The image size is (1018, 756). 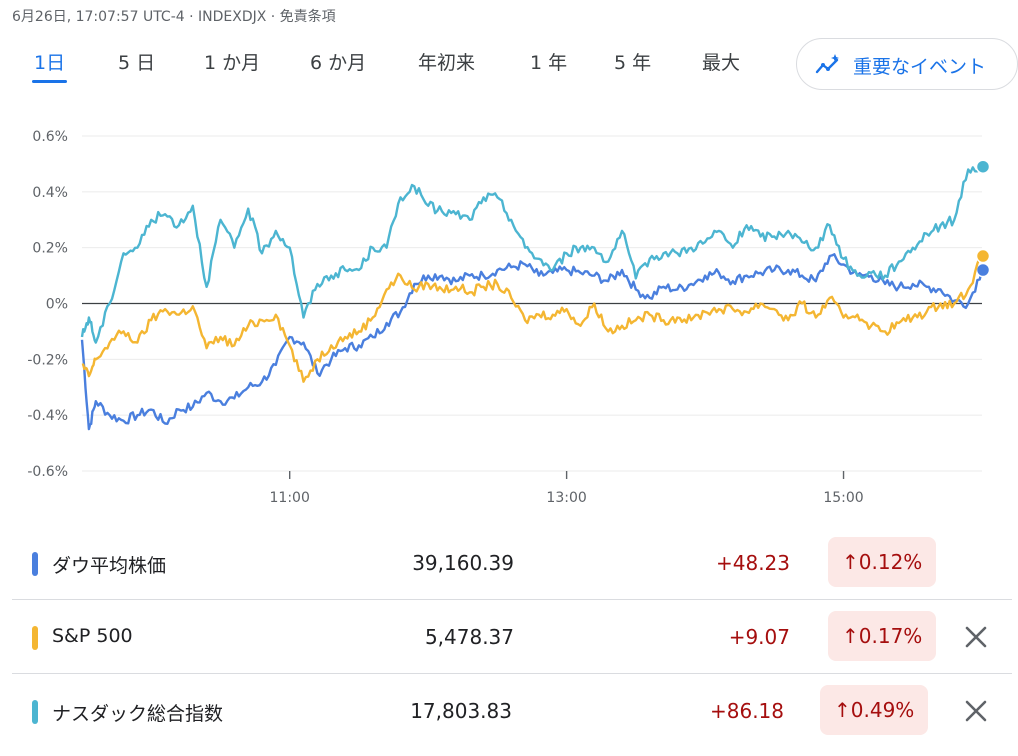 What do you see at coordinates (759, 637) in the screenshot?
I see `row-change: +9.07` at bounding box center [759, 637].